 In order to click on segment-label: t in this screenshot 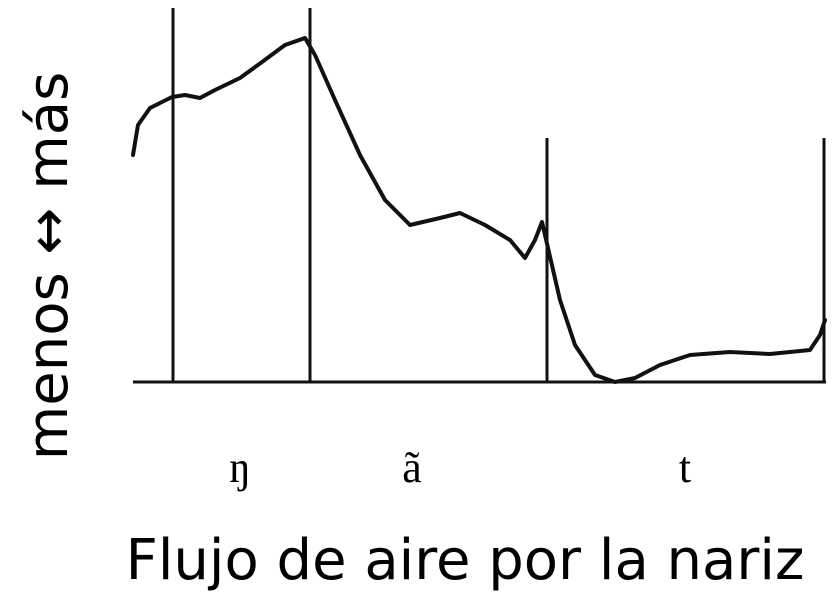, I will do `click(685, 467)`.